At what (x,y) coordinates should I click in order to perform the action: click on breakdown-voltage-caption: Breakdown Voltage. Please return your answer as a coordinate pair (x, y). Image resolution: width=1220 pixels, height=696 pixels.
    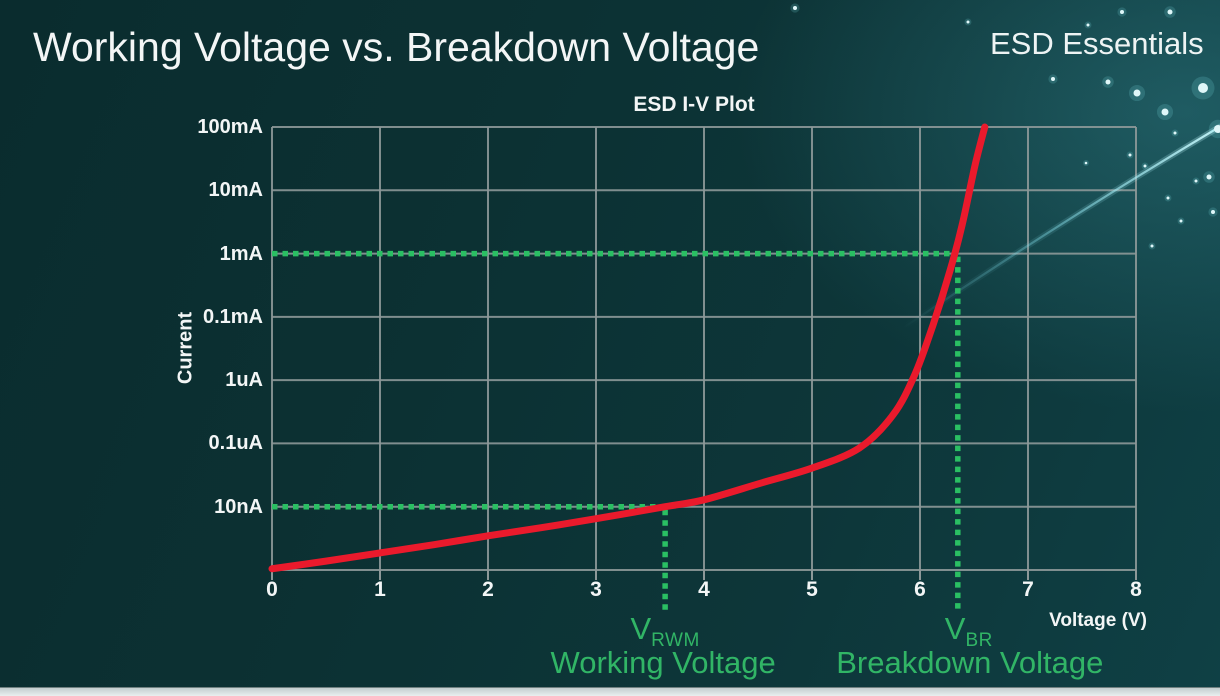
    Looking at the image, I should click on (970, 662).